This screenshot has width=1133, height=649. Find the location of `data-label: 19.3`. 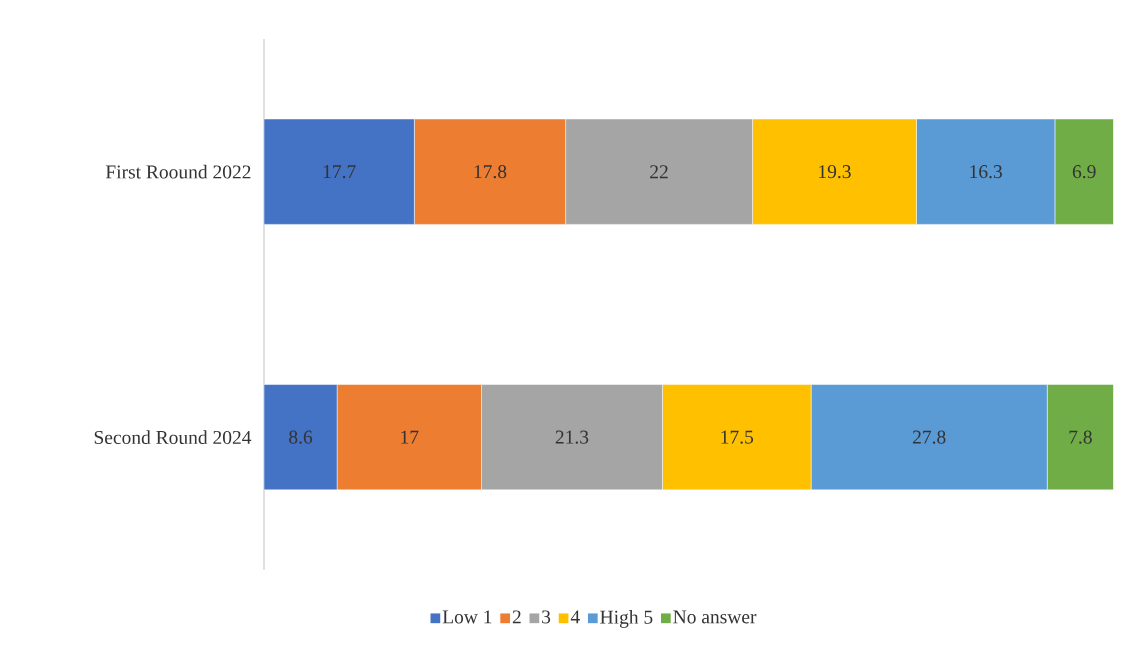

data-label: 19.3 is located at coordinates (835, 172).